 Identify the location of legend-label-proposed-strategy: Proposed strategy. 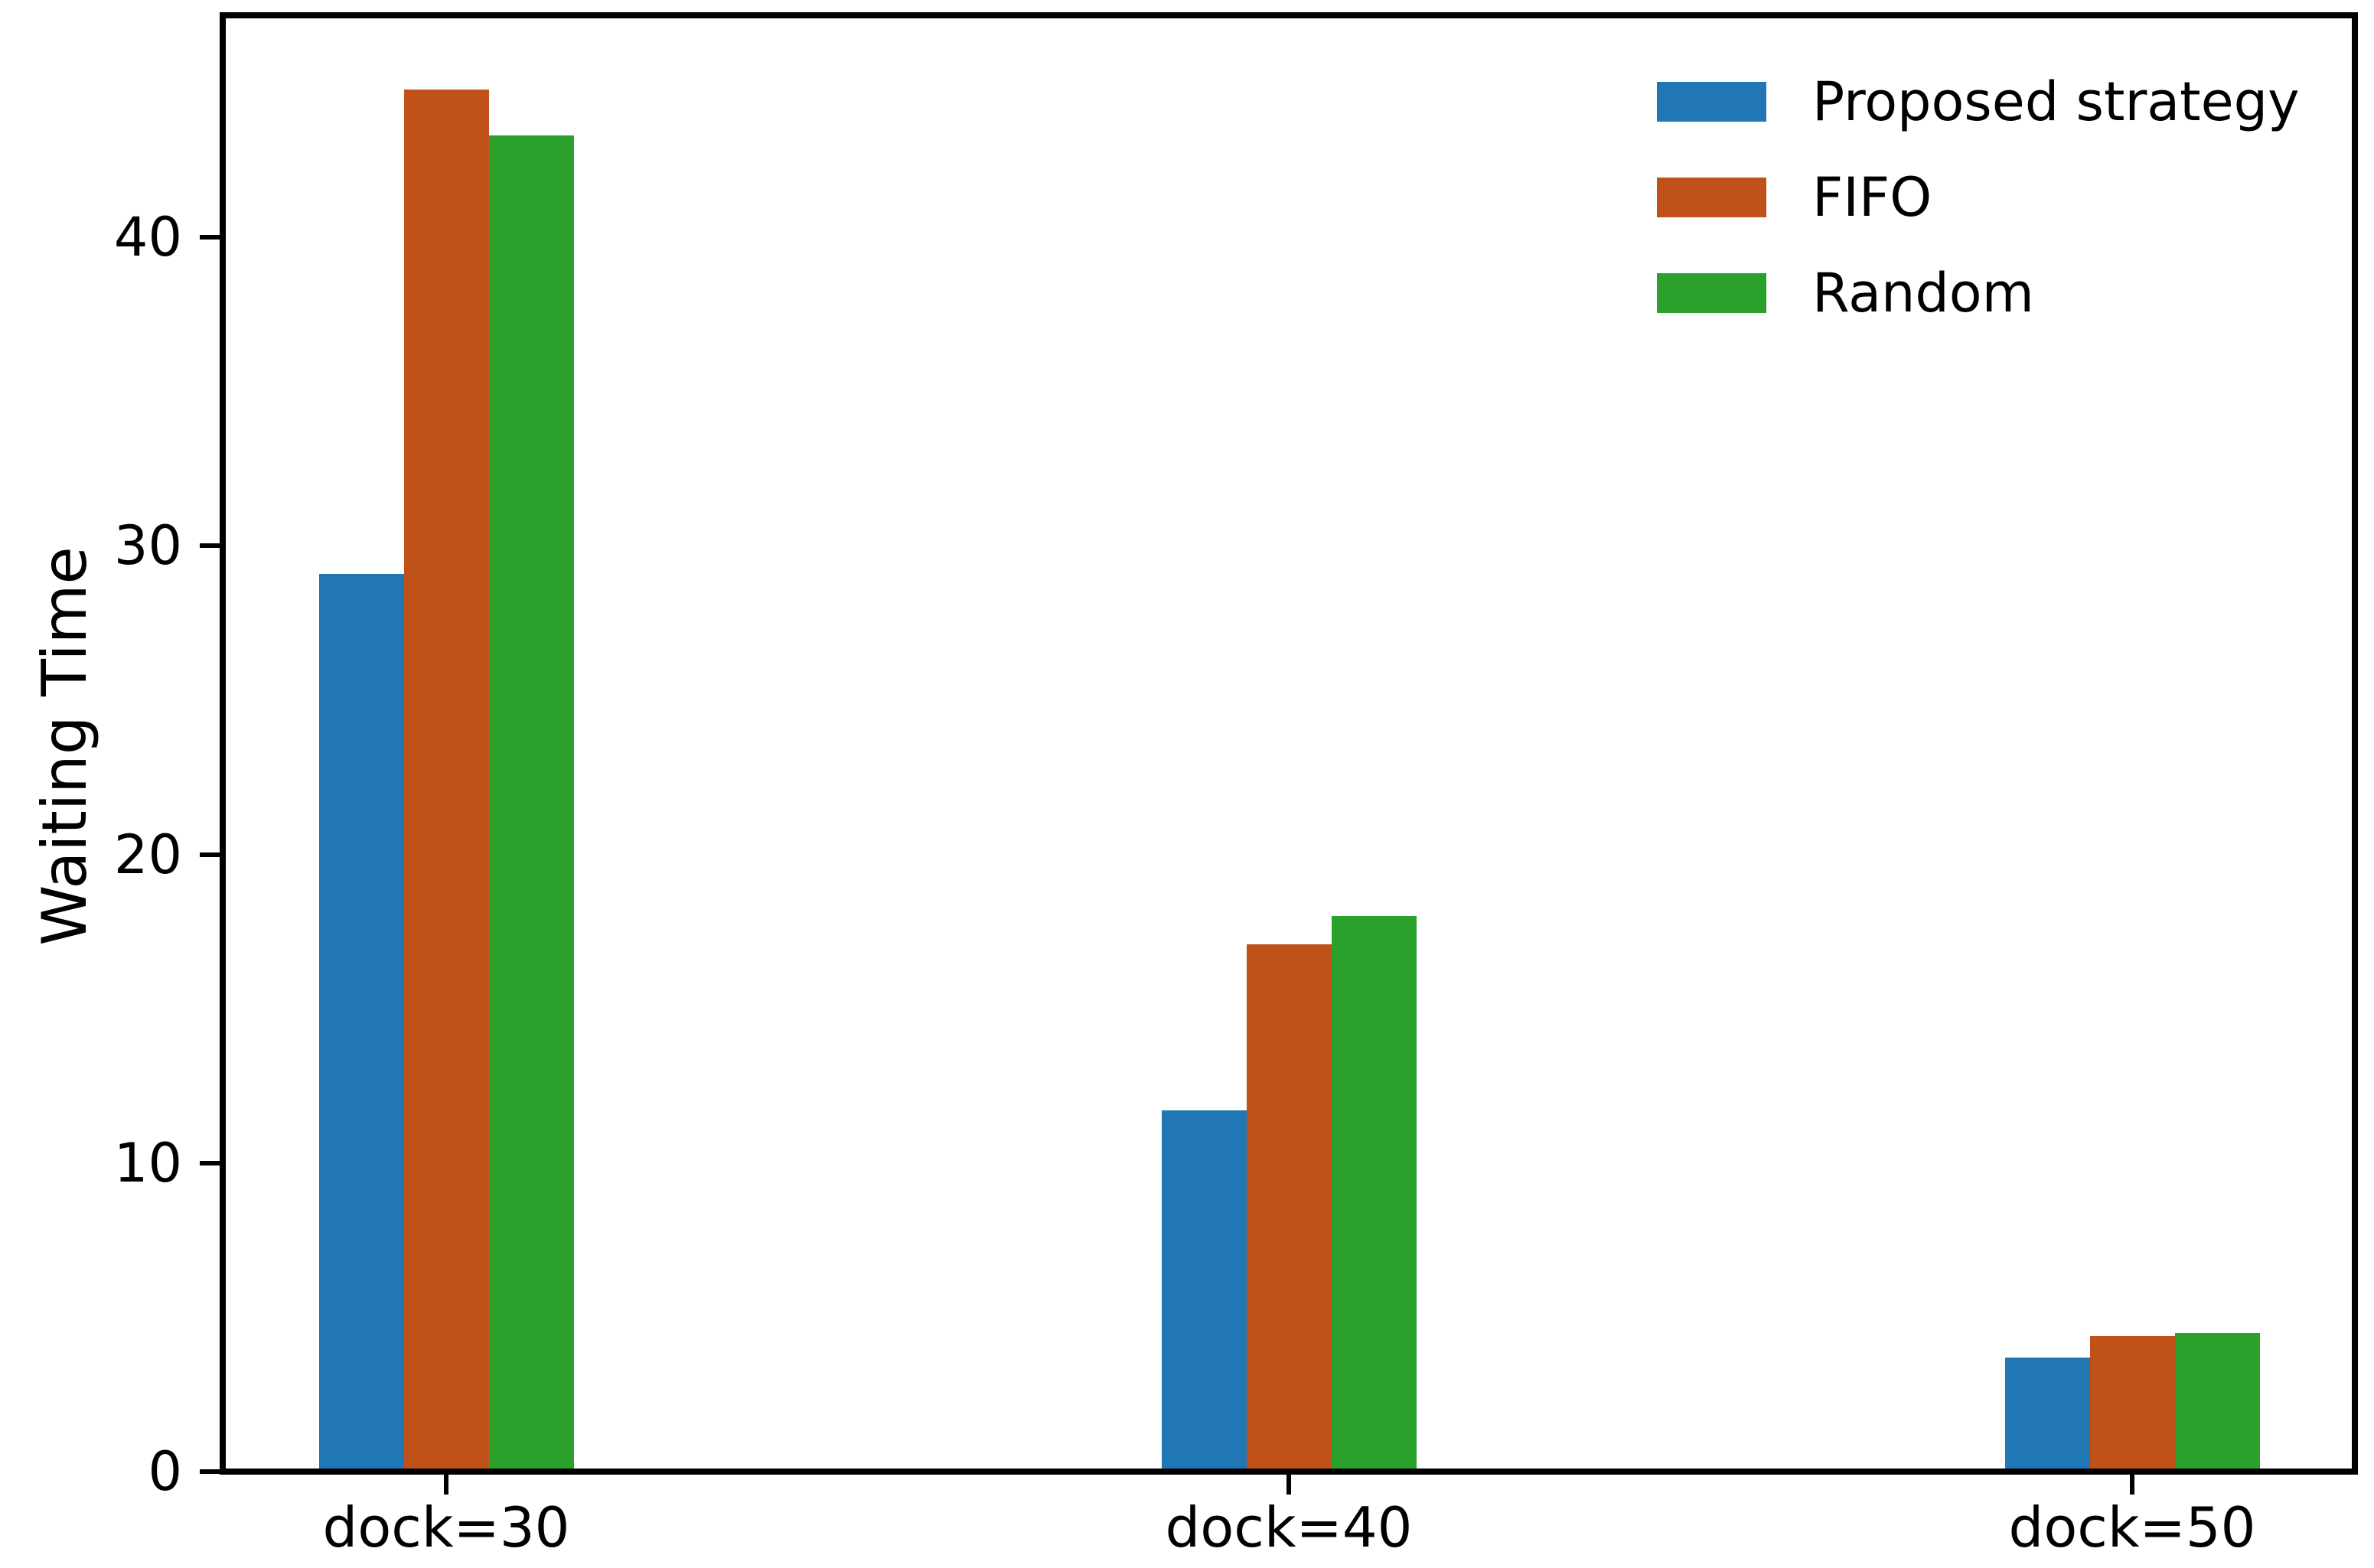
(2056, 102).